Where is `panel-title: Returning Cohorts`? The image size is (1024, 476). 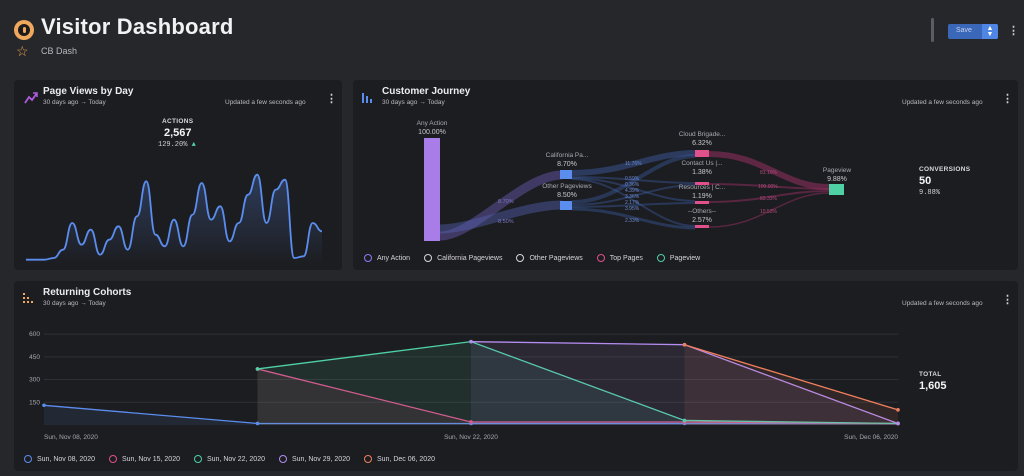
panel-title: Returning Cohorts is located at coordinates (87, 292).